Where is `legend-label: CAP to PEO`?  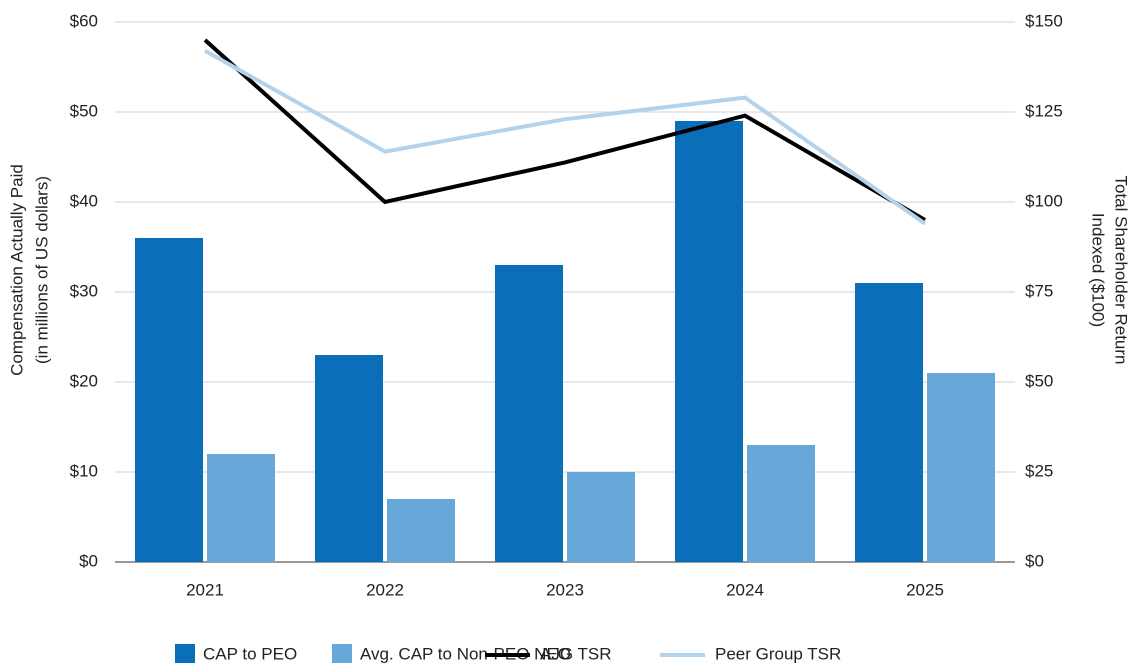 legend-label: CAP to PEO is located at coordinates (250, 653).